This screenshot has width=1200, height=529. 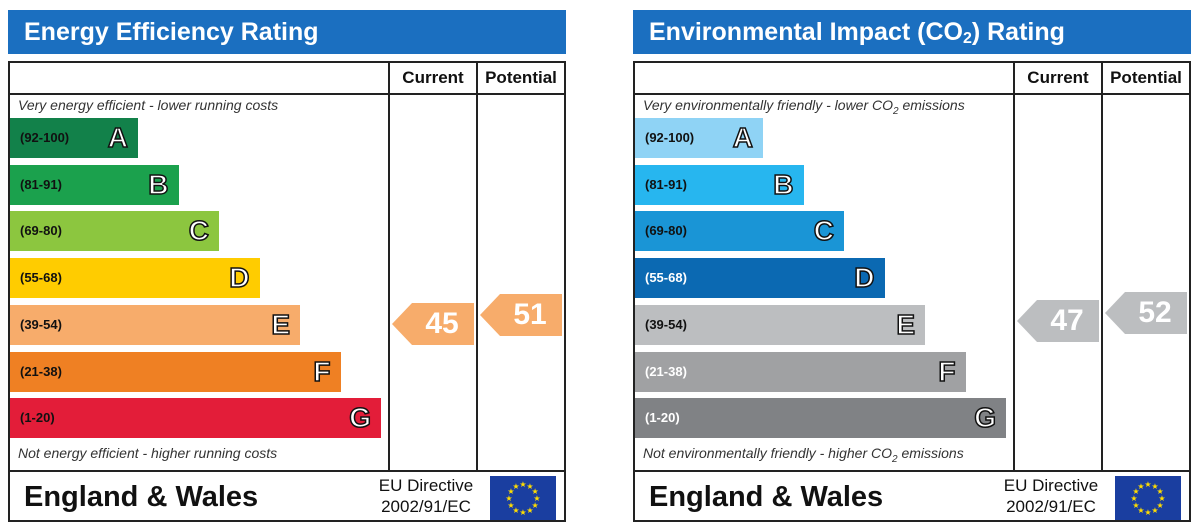 I want to click on chart-title: Energy Efficiency Rating, so click(x=287, y=32).